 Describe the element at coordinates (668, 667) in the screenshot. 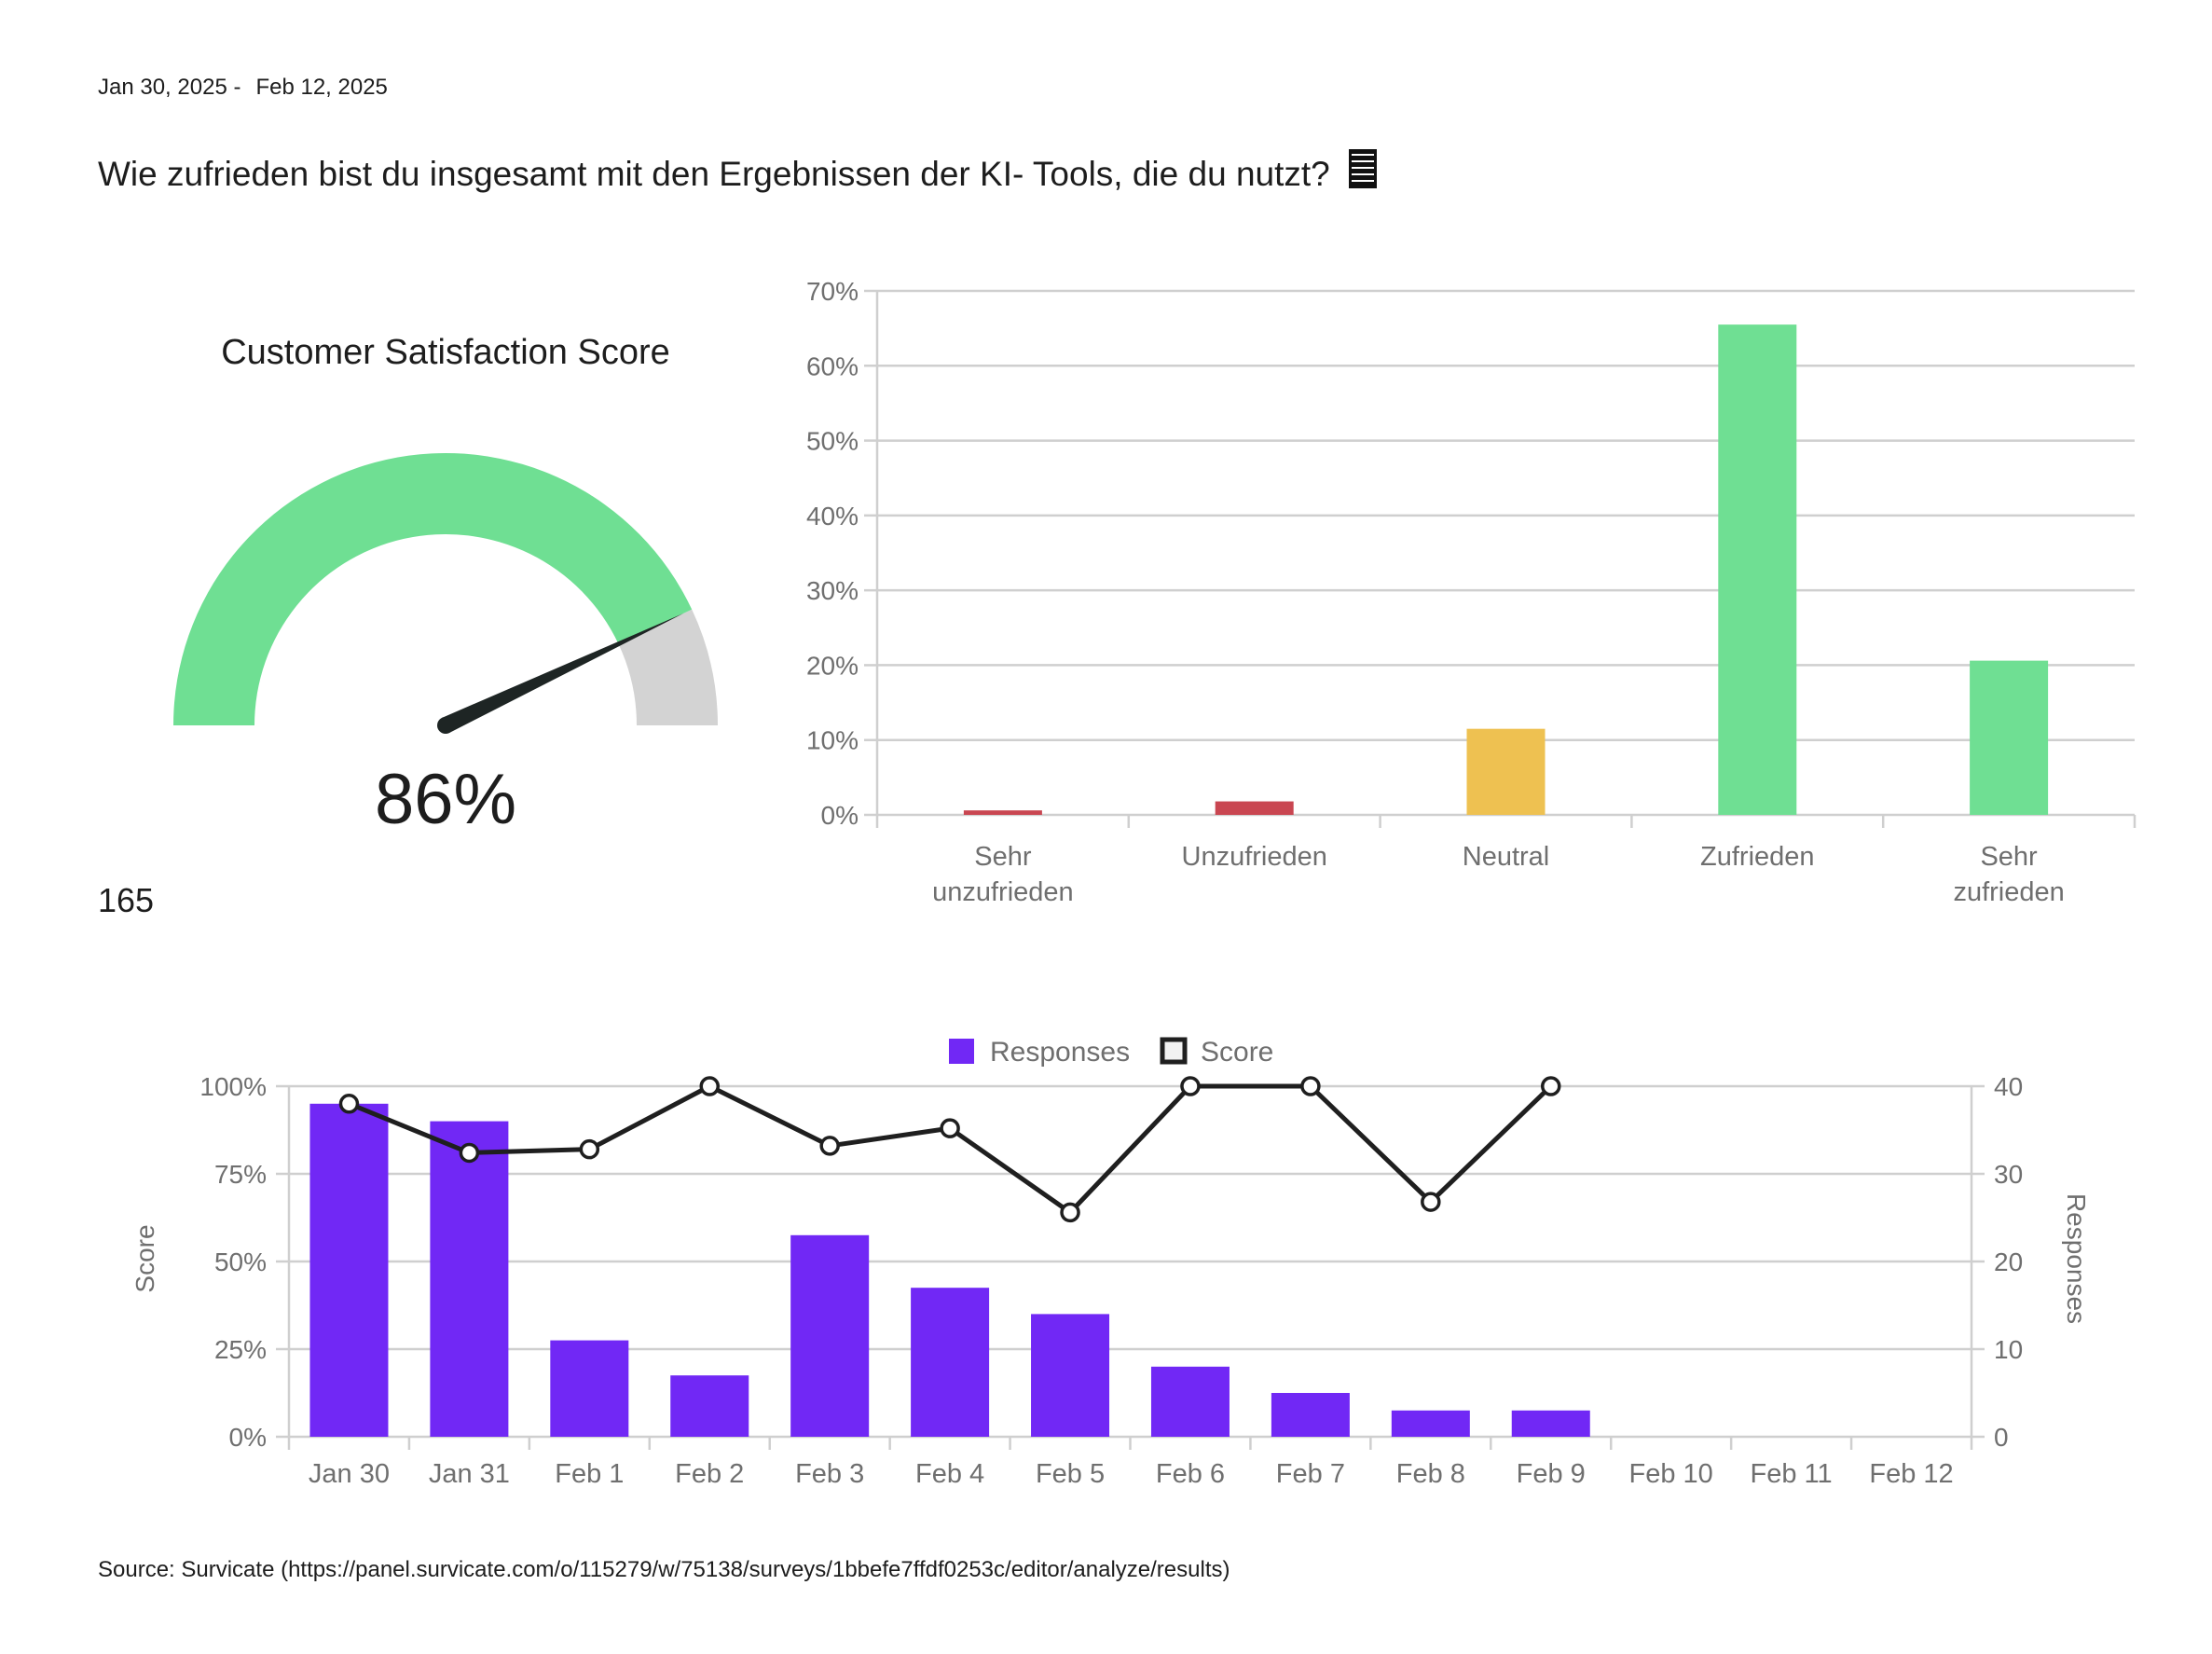

I see `gauge-remainder-arc` at that location.